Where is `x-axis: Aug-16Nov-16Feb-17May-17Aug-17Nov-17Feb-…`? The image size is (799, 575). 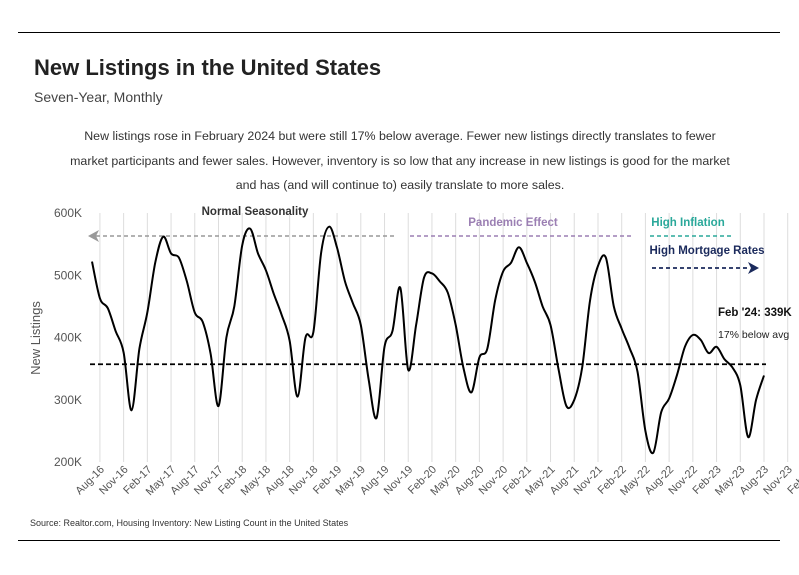
x-axis: Aug-16Nov-16Feb-17May-17Aug-17Nov-17Feb-… is located at coordinates (436, 481).